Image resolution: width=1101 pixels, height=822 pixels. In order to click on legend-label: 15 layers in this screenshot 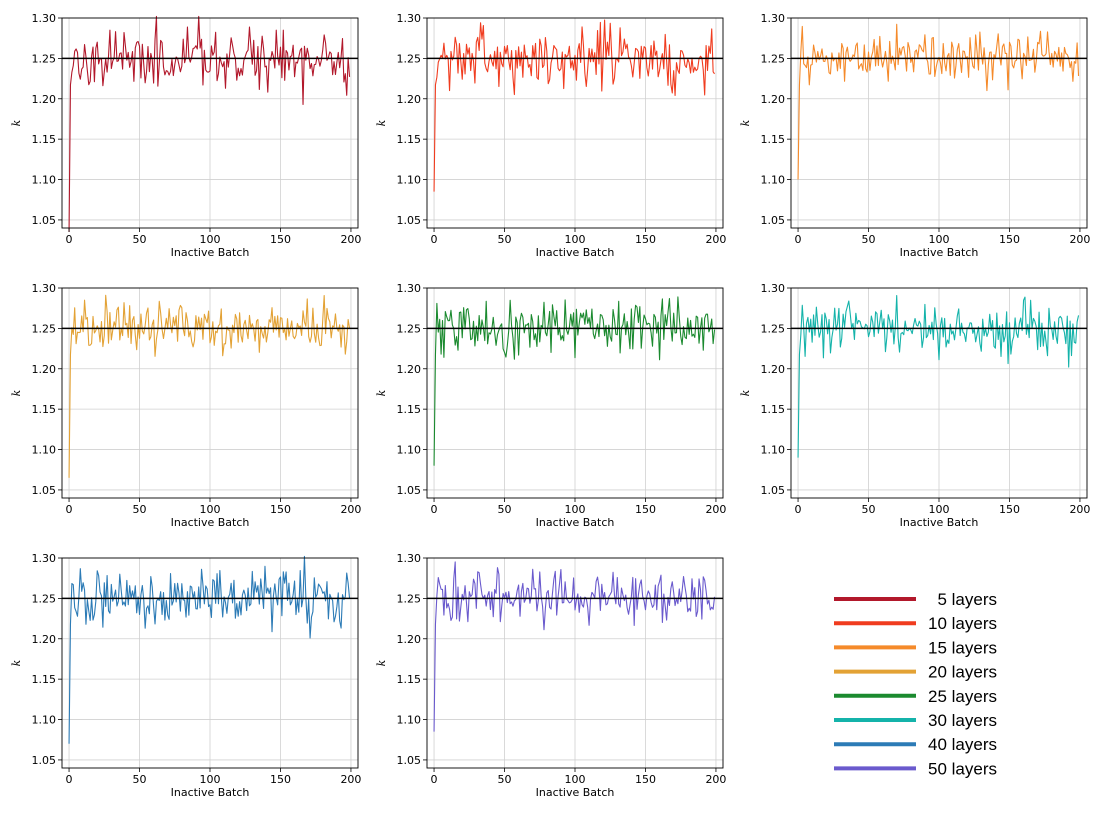, I will do `click(962, 647)`.